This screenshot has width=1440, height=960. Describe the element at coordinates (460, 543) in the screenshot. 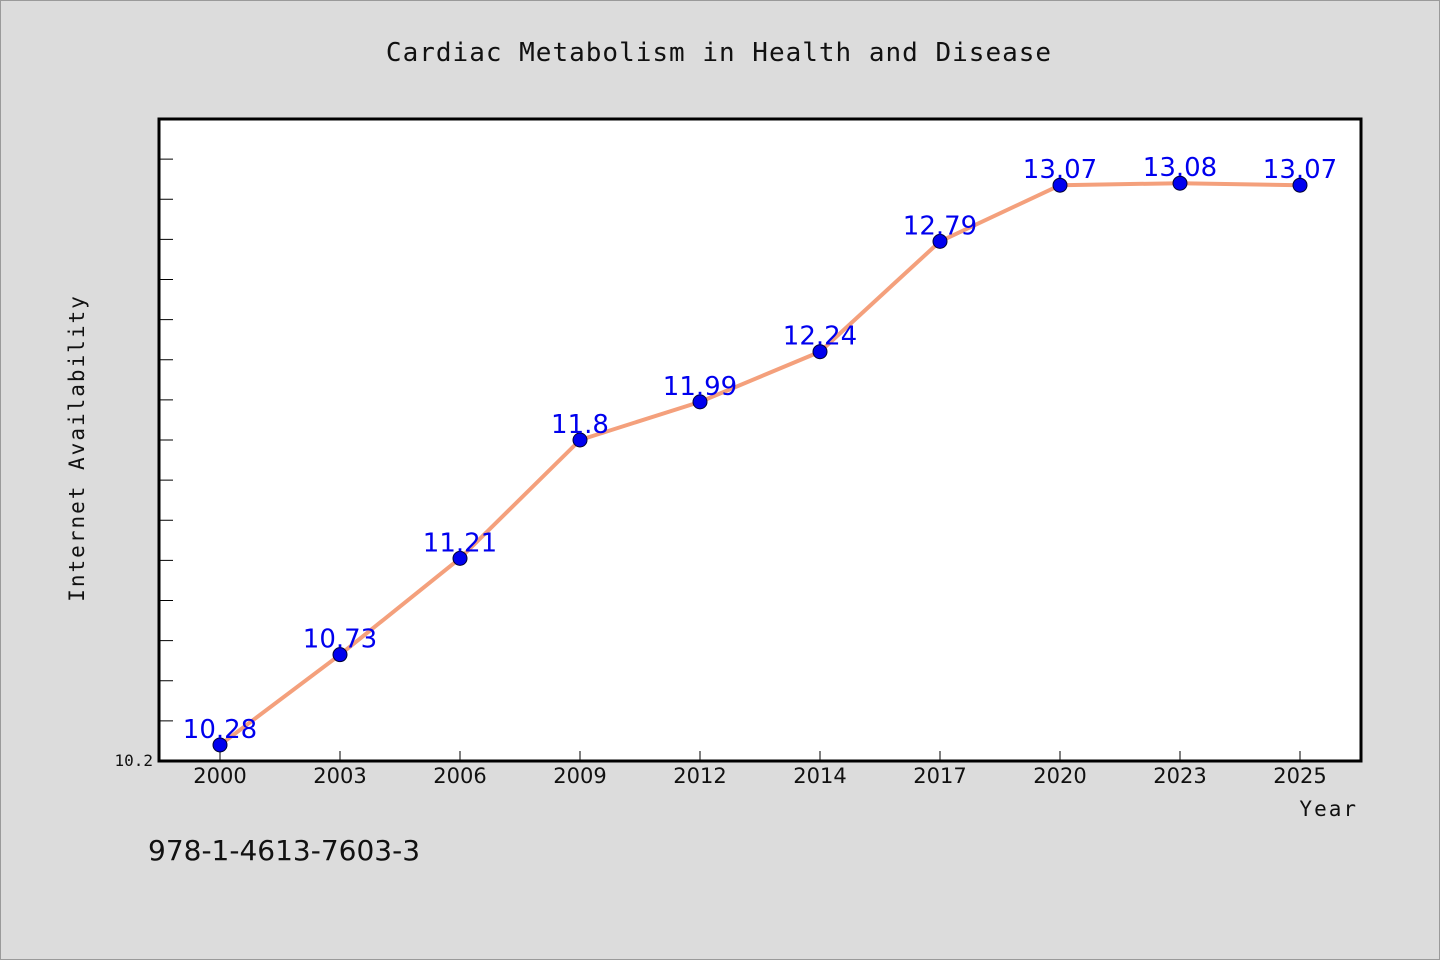

I see `data-label: 11.21` at that location.